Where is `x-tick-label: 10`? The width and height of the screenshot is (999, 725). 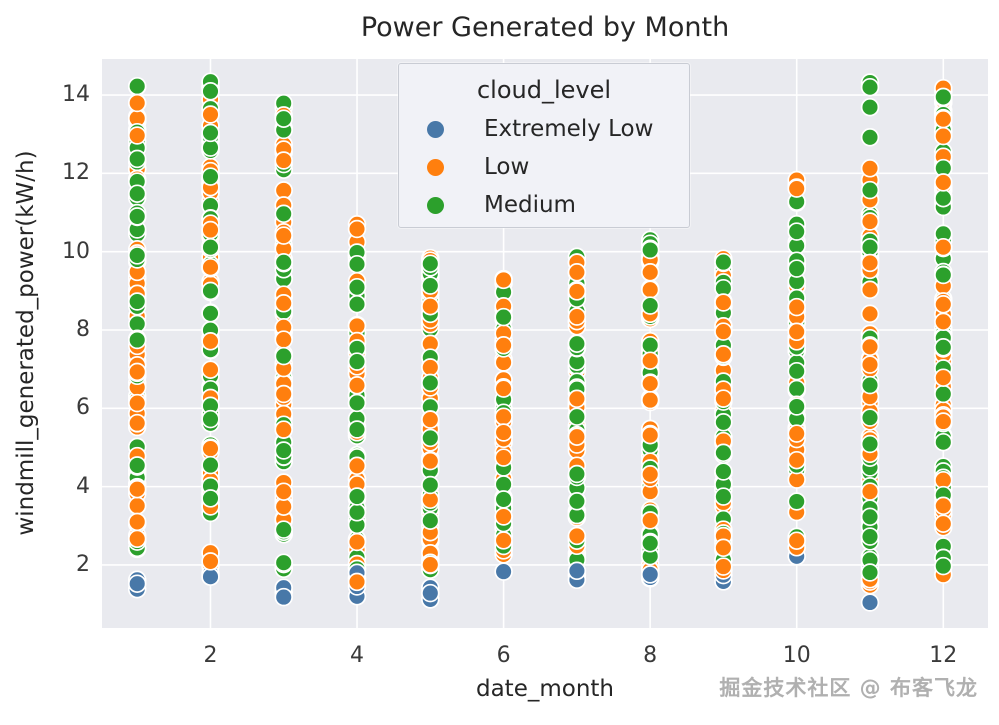 x-tick-label: 10 is located at coordinates (796, 655).